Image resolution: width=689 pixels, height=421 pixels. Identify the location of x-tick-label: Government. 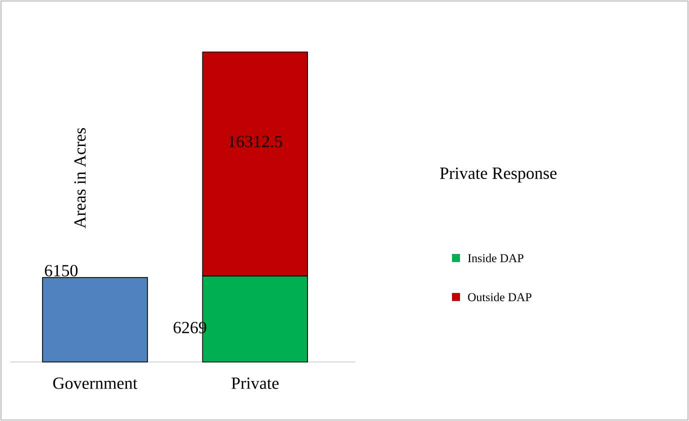
(95, 383).